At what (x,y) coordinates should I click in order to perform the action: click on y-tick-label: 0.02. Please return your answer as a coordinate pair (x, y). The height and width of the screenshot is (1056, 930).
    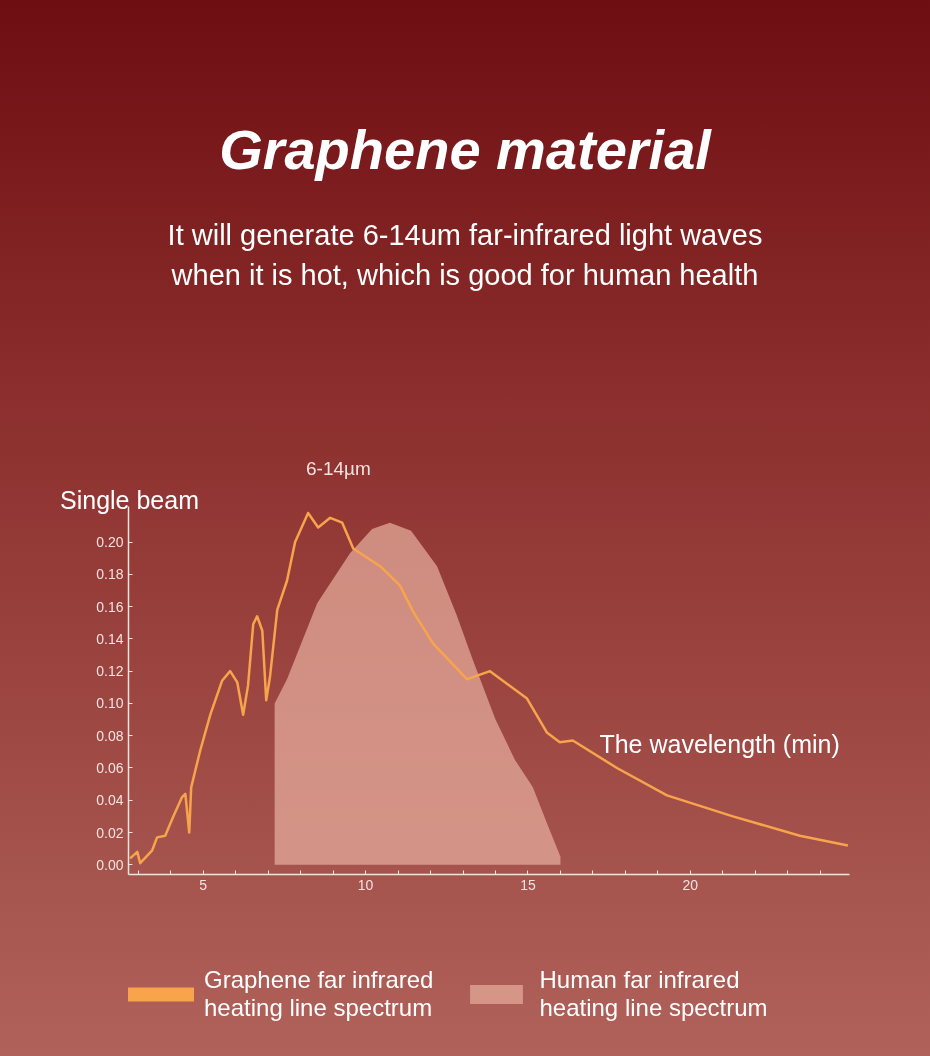
    Looking at the image, I should click on (110, 832).